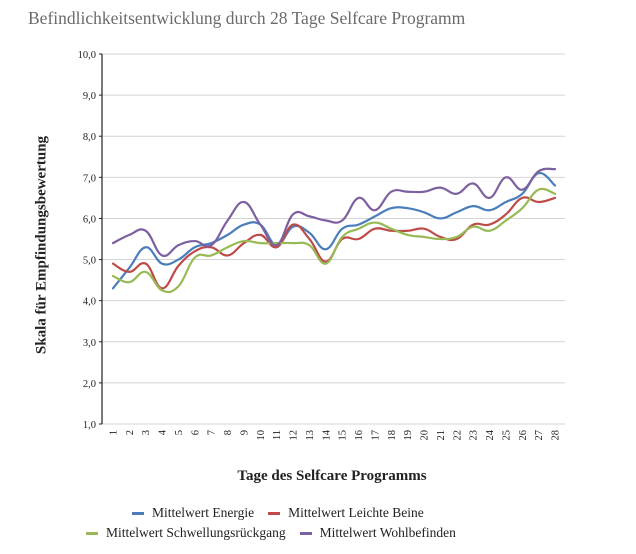 The width and height of the screenshot is (636, 554). Describe the element at coordinates (89, 343) in the screenshot. I see `y-tick-label: 3,0` at that location.